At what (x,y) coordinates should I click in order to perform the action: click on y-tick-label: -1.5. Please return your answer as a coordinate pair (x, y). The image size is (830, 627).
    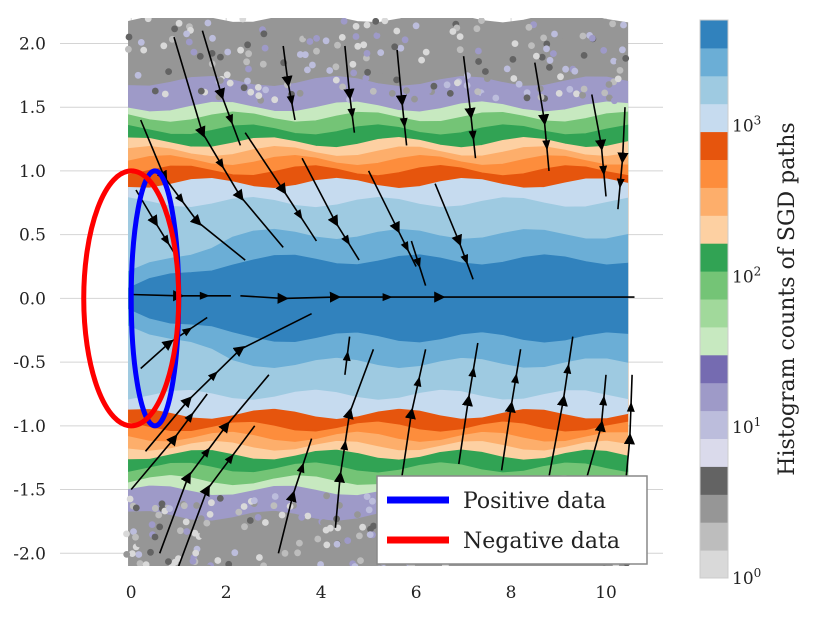
    Looking at the image, I should click on (29, 491).